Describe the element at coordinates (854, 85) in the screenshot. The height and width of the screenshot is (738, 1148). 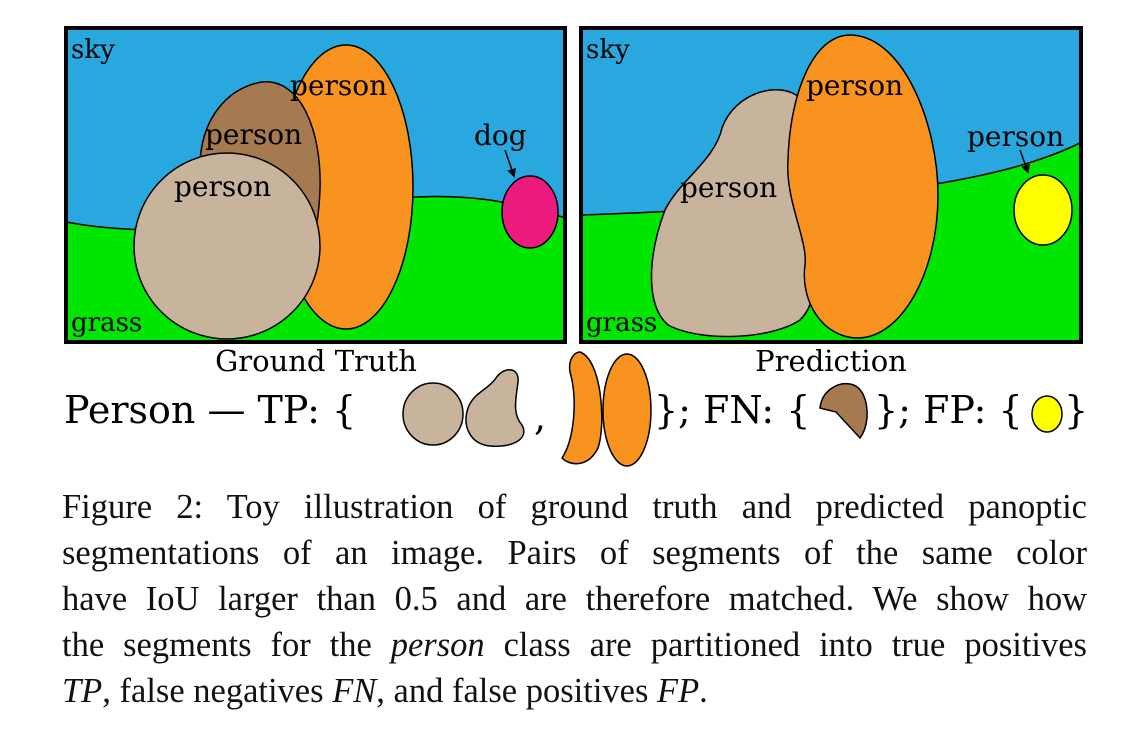
I see `pred-person-orange-label: person` at that location.